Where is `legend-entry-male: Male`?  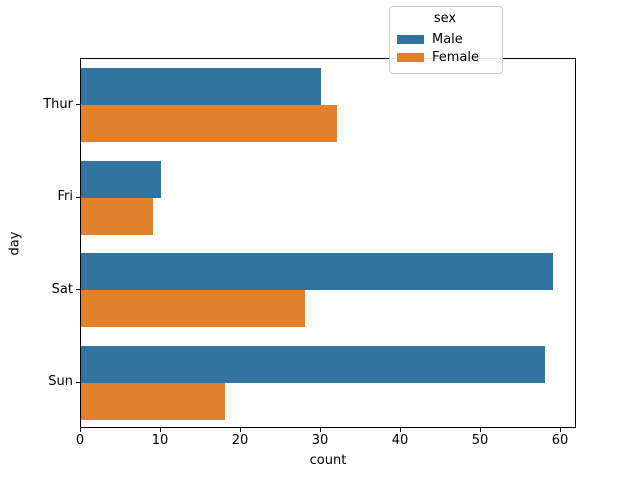 legend-entry-male: Male is located at coordinates (445, 39).